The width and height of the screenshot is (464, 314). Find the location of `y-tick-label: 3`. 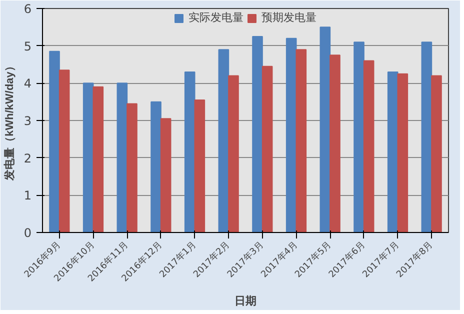

y-tick-label: 3 is located at coordinates (28, 121).